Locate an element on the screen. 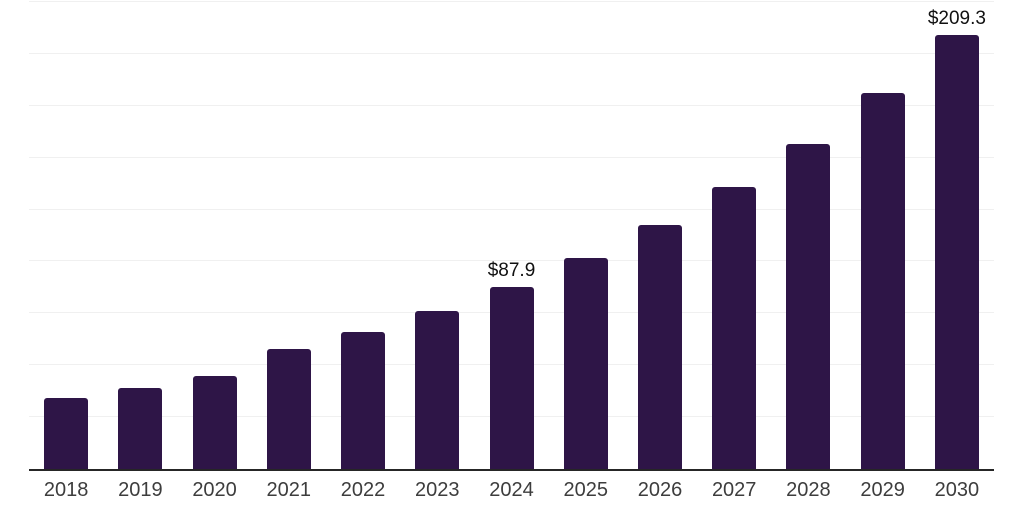  x-tick-2022: 2022 is located at coordinates (363, 490).